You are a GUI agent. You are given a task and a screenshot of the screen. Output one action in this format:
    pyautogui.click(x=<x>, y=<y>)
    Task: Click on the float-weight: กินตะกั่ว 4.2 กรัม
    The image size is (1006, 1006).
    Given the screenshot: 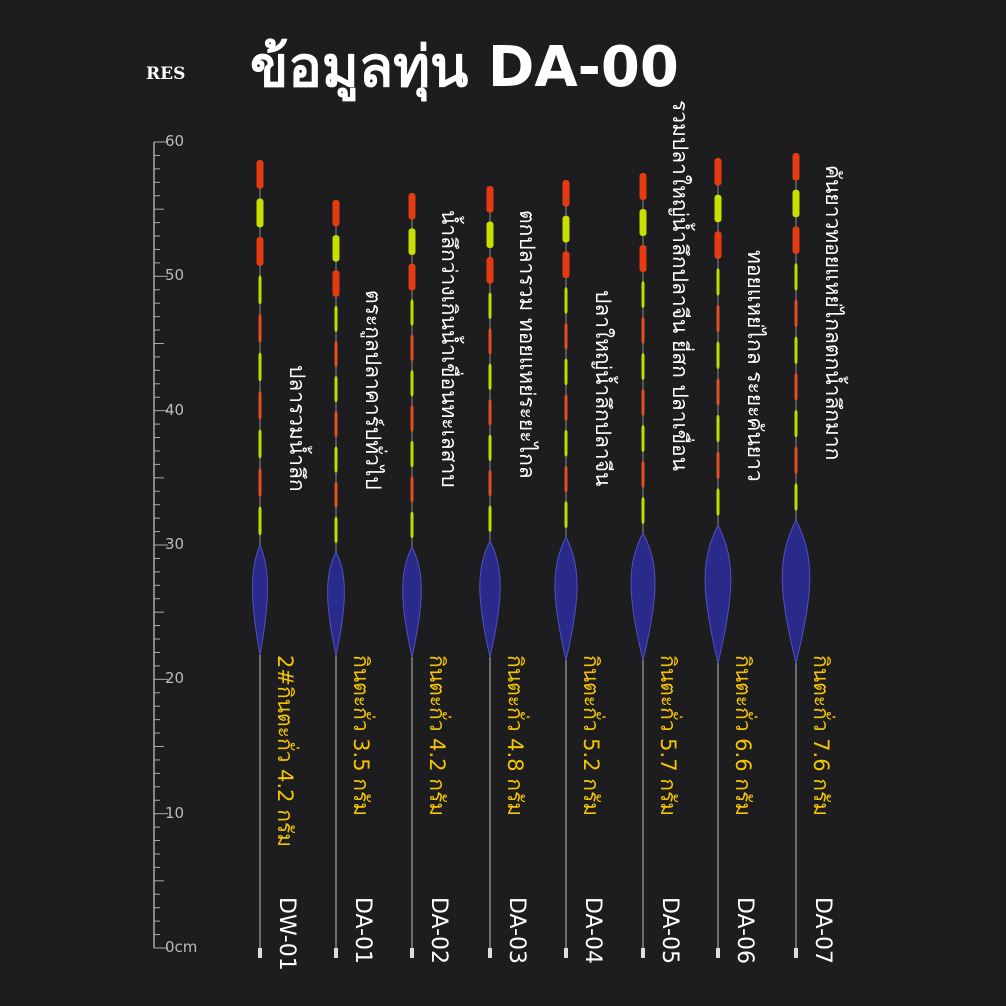 What is the action you would take?
    pyautogui.click(x=437, y=736)
    